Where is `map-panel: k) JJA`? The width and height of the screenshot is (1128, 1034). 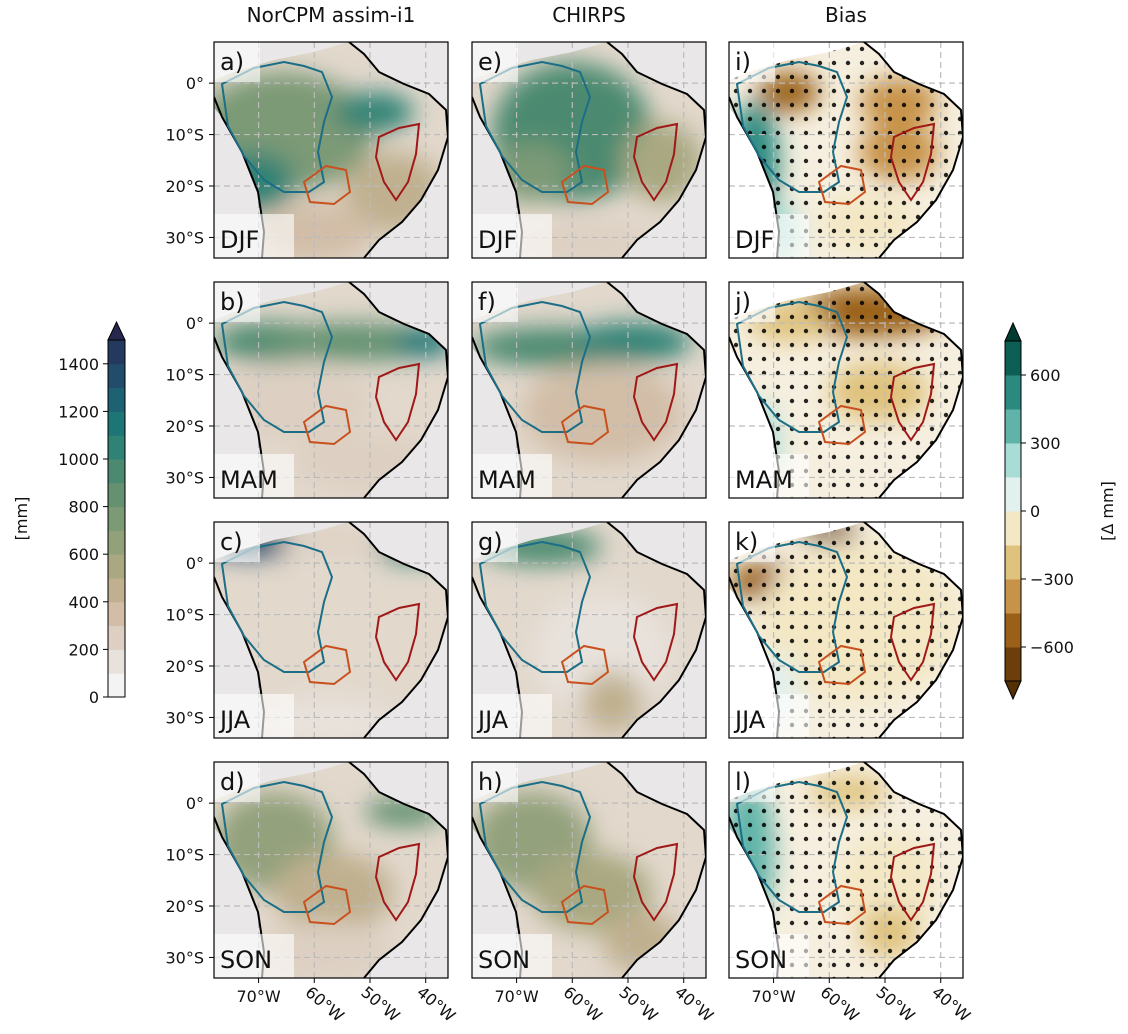
map-panel: k) JJA is located at coordinates (846, 630).